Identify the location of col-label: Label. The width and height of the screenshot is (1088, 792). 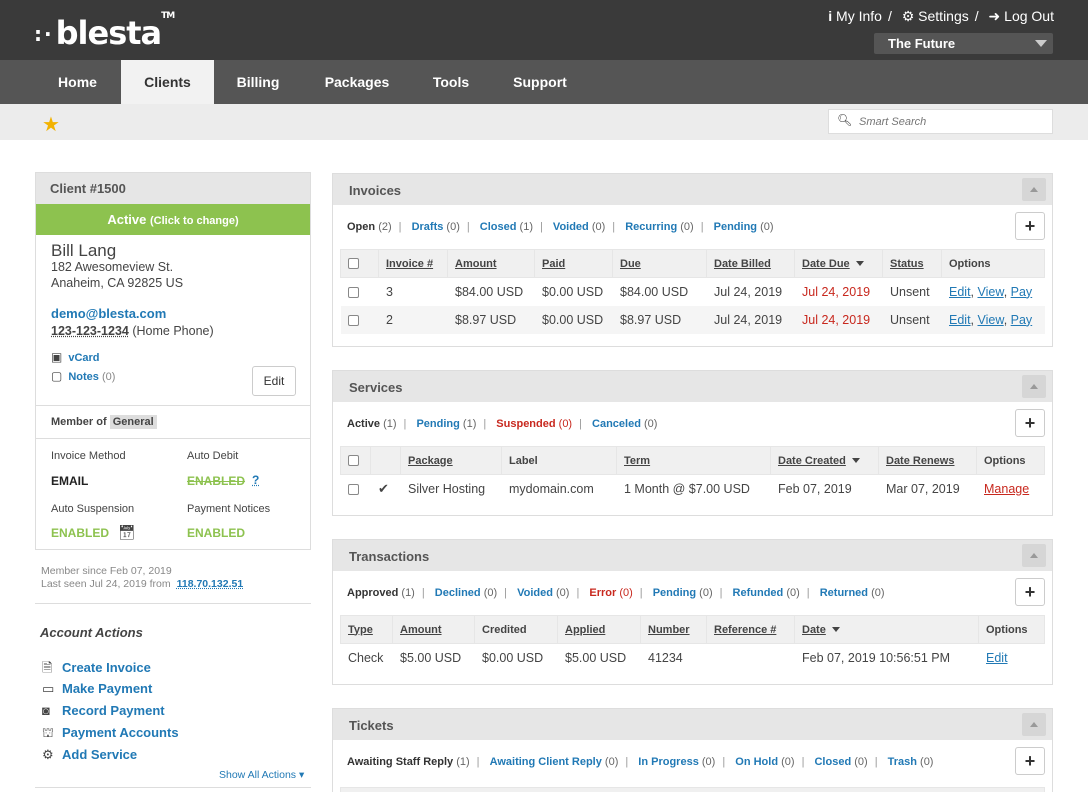
(559, 460).